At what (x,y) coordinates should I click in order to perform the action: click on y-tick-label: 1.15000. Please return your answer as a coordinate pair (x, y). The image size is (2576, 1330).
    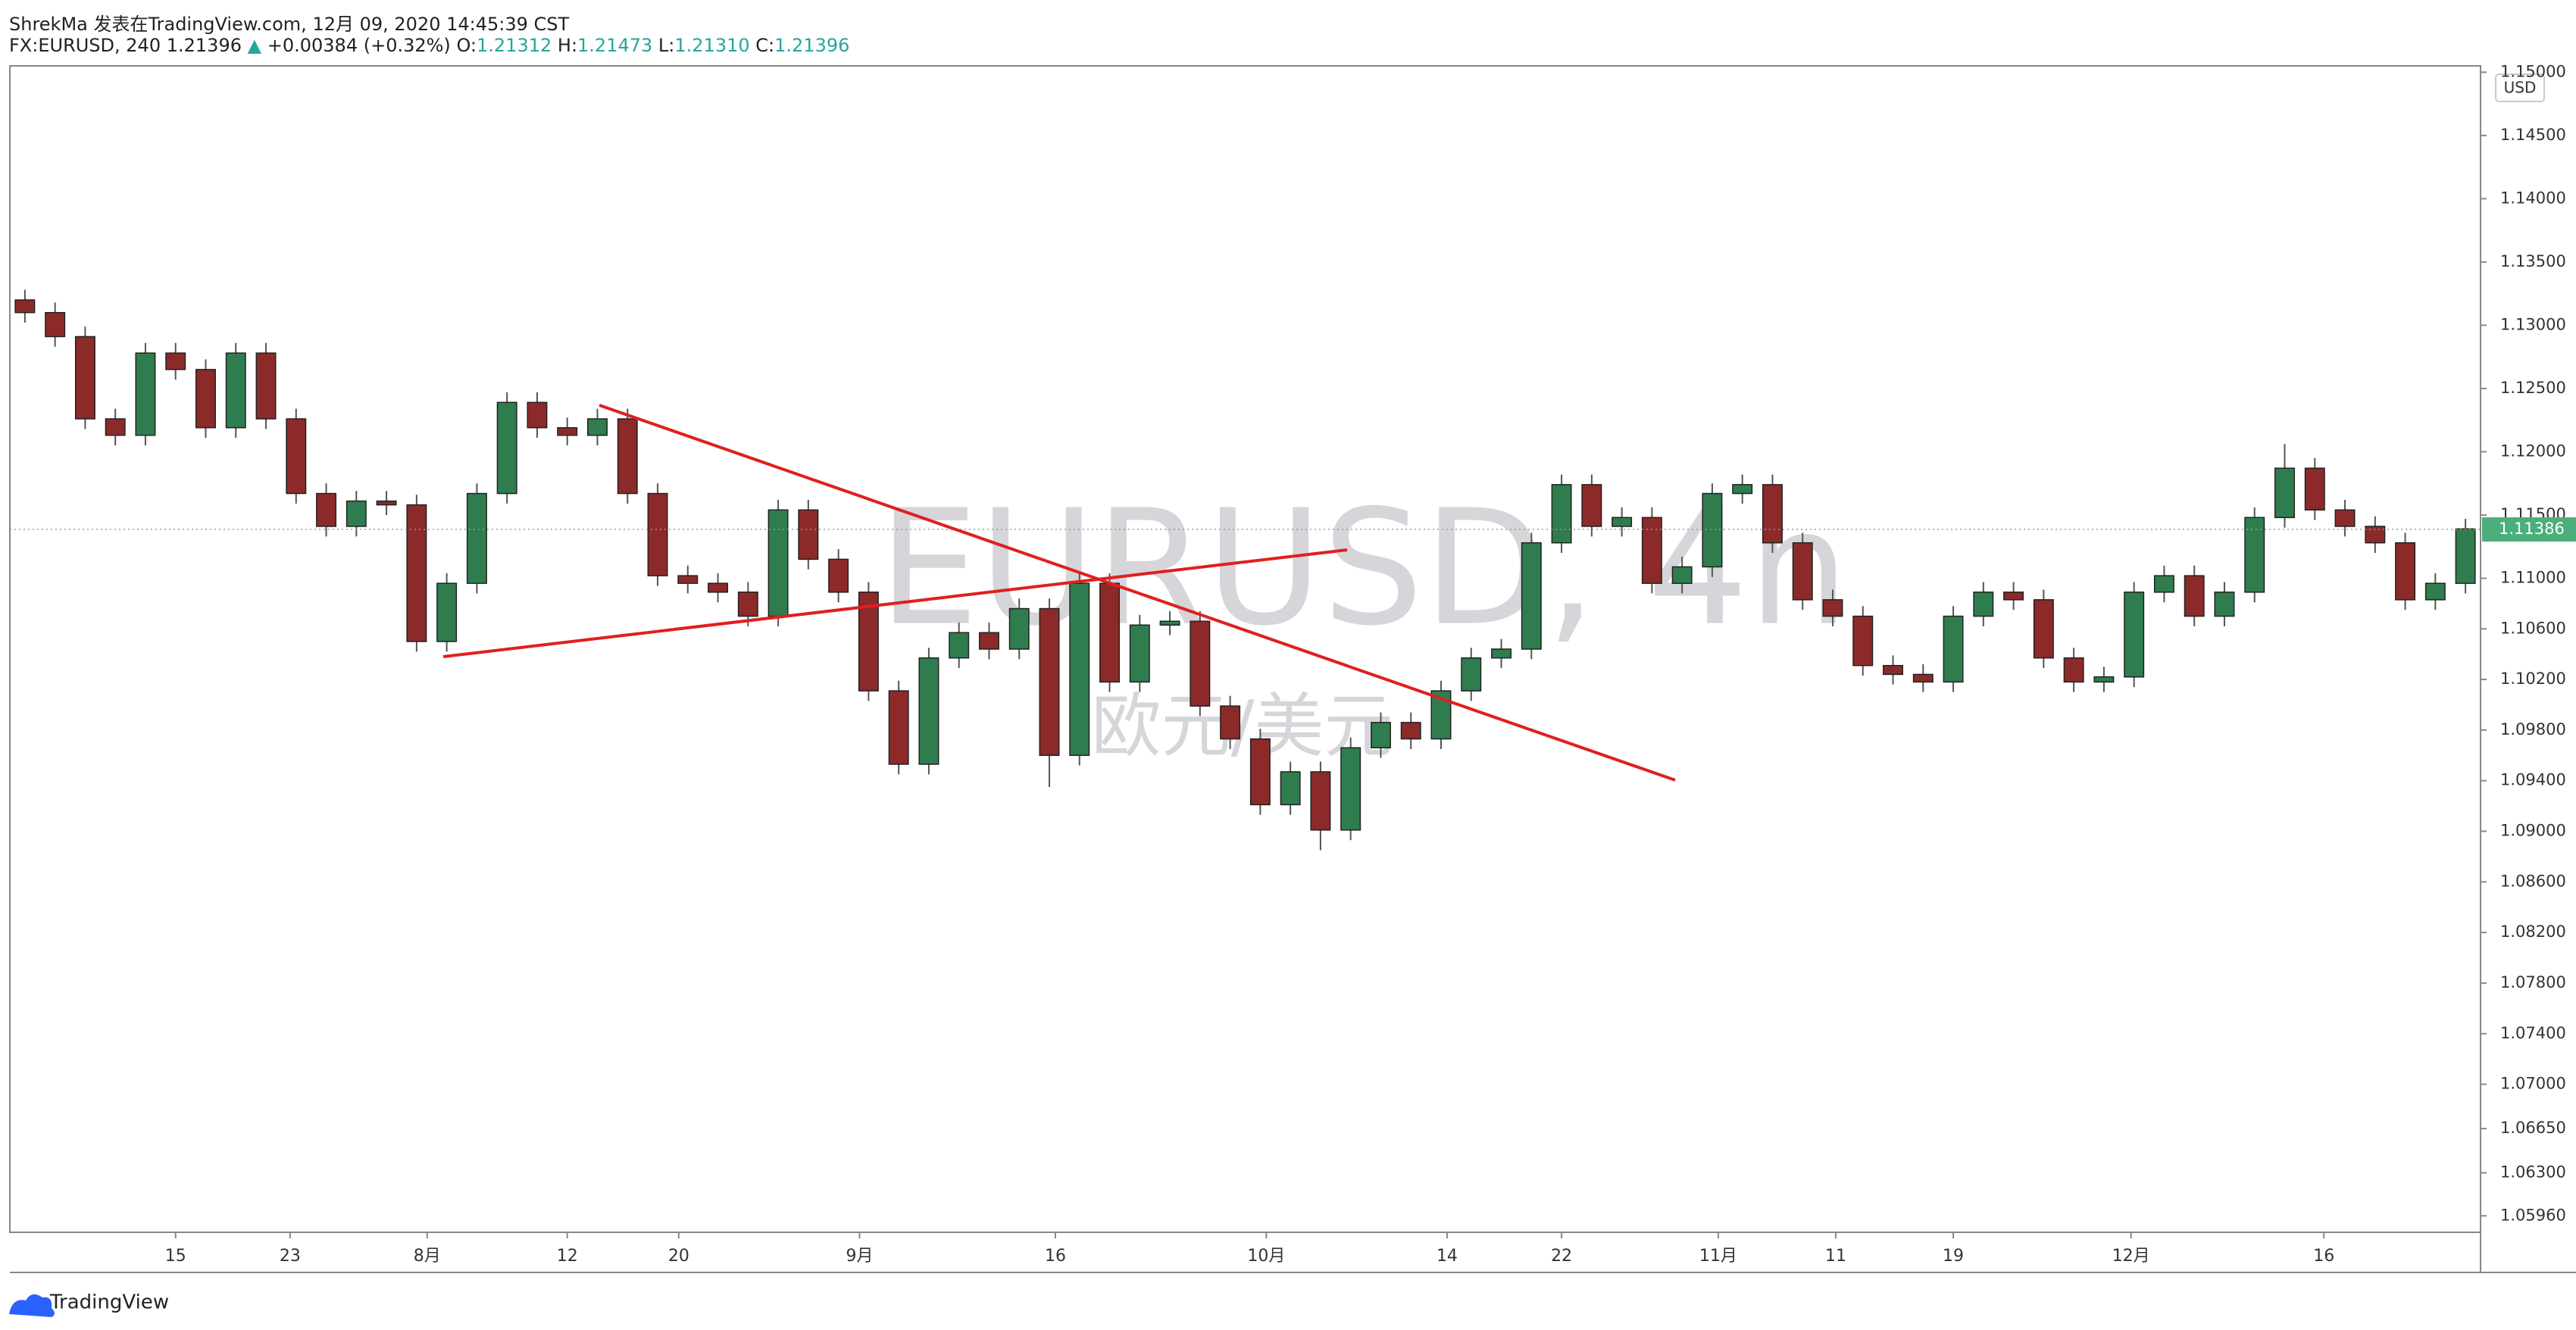
    Looking at the image, I should click on (2533, 71).